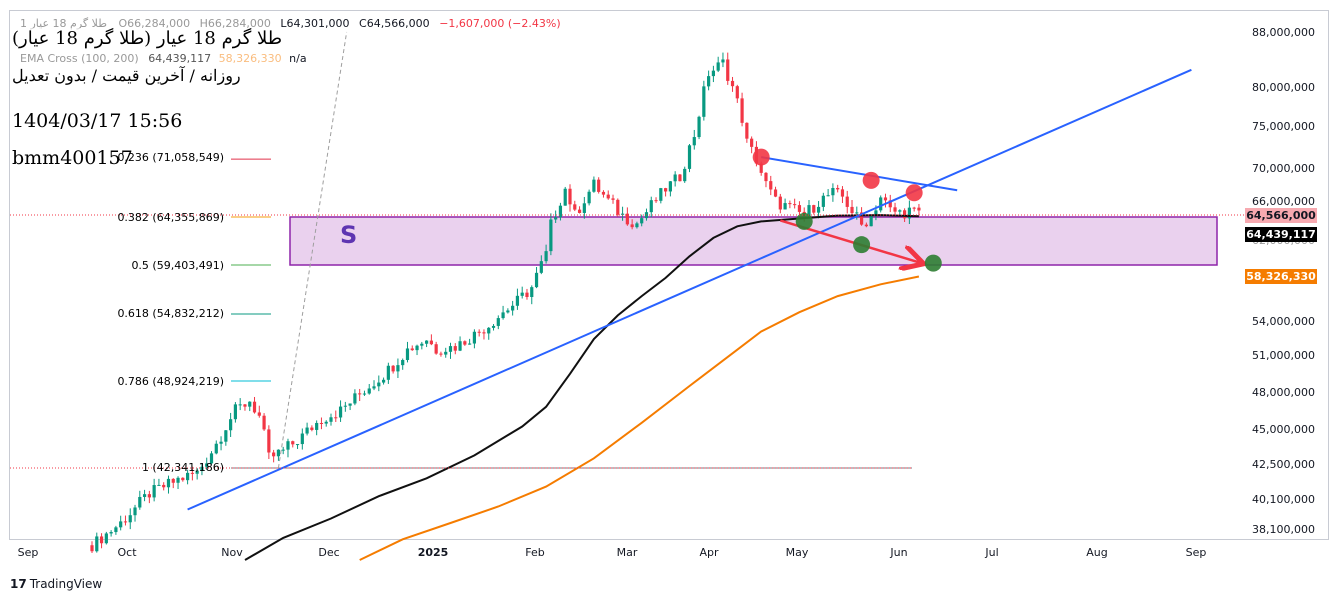  Describe the element at coordinates (235, 23) in the screenshot. I see `high-value: H66,284,000` at that location.